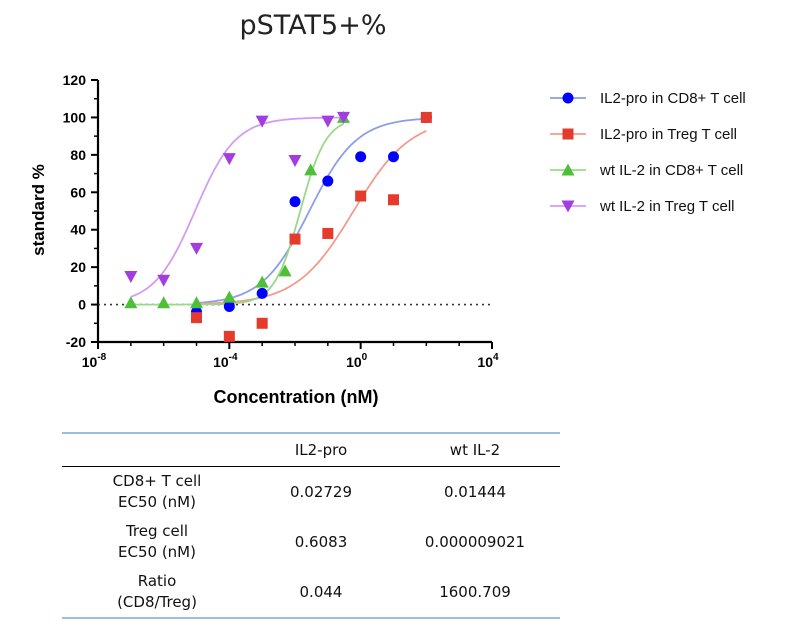  Describe the element at coordinates (78, 230) in the screenshot. I see `y-tick-label: 40` at that location.